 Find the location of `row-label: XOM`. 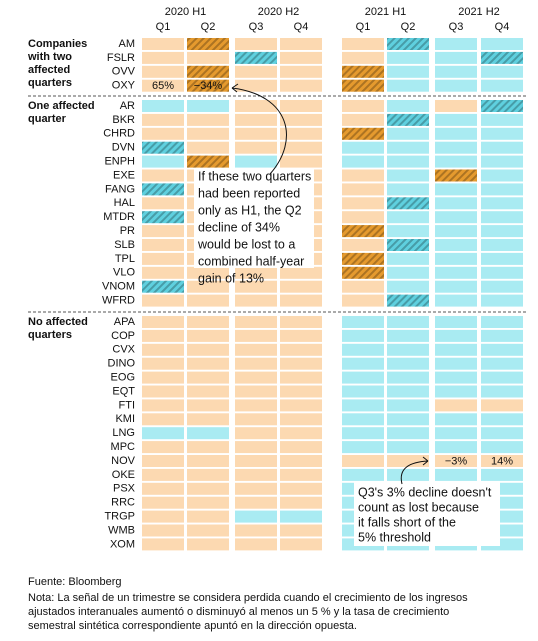

row-label: XOM is located at coordinates (122, 544).